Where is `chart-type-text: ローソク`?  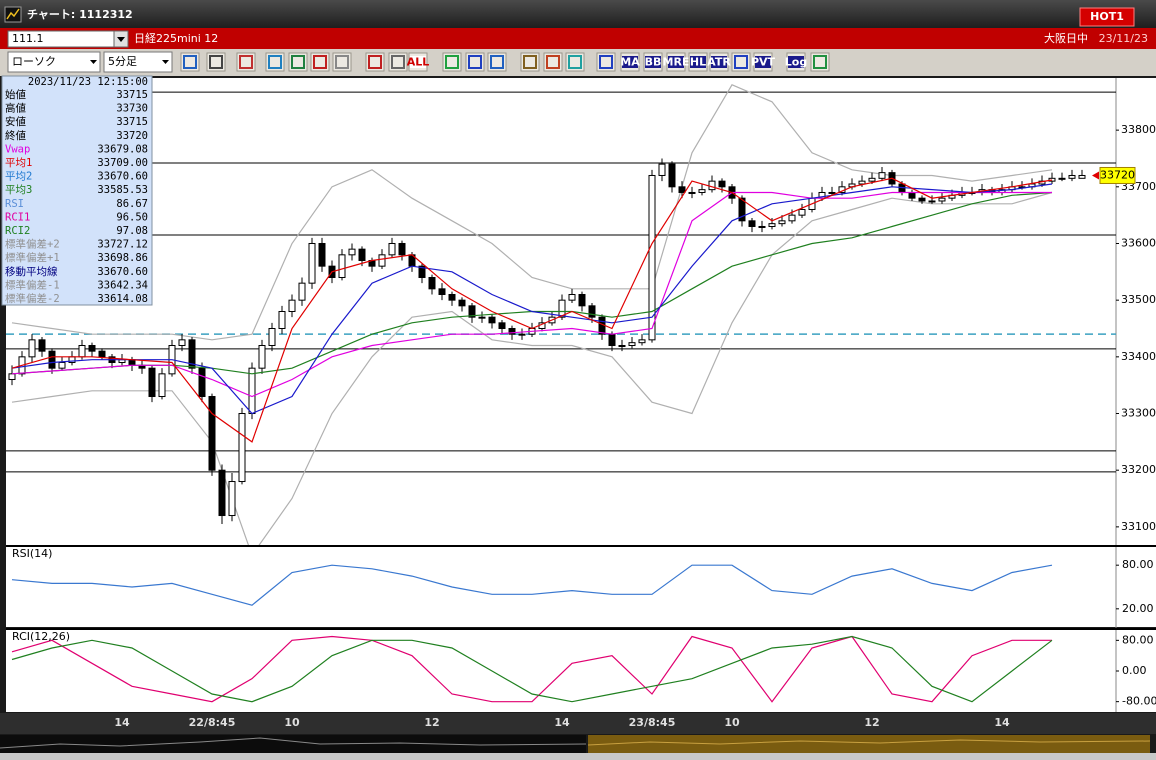
chart-type-text: ローソク is located at coordinates (34, 61).